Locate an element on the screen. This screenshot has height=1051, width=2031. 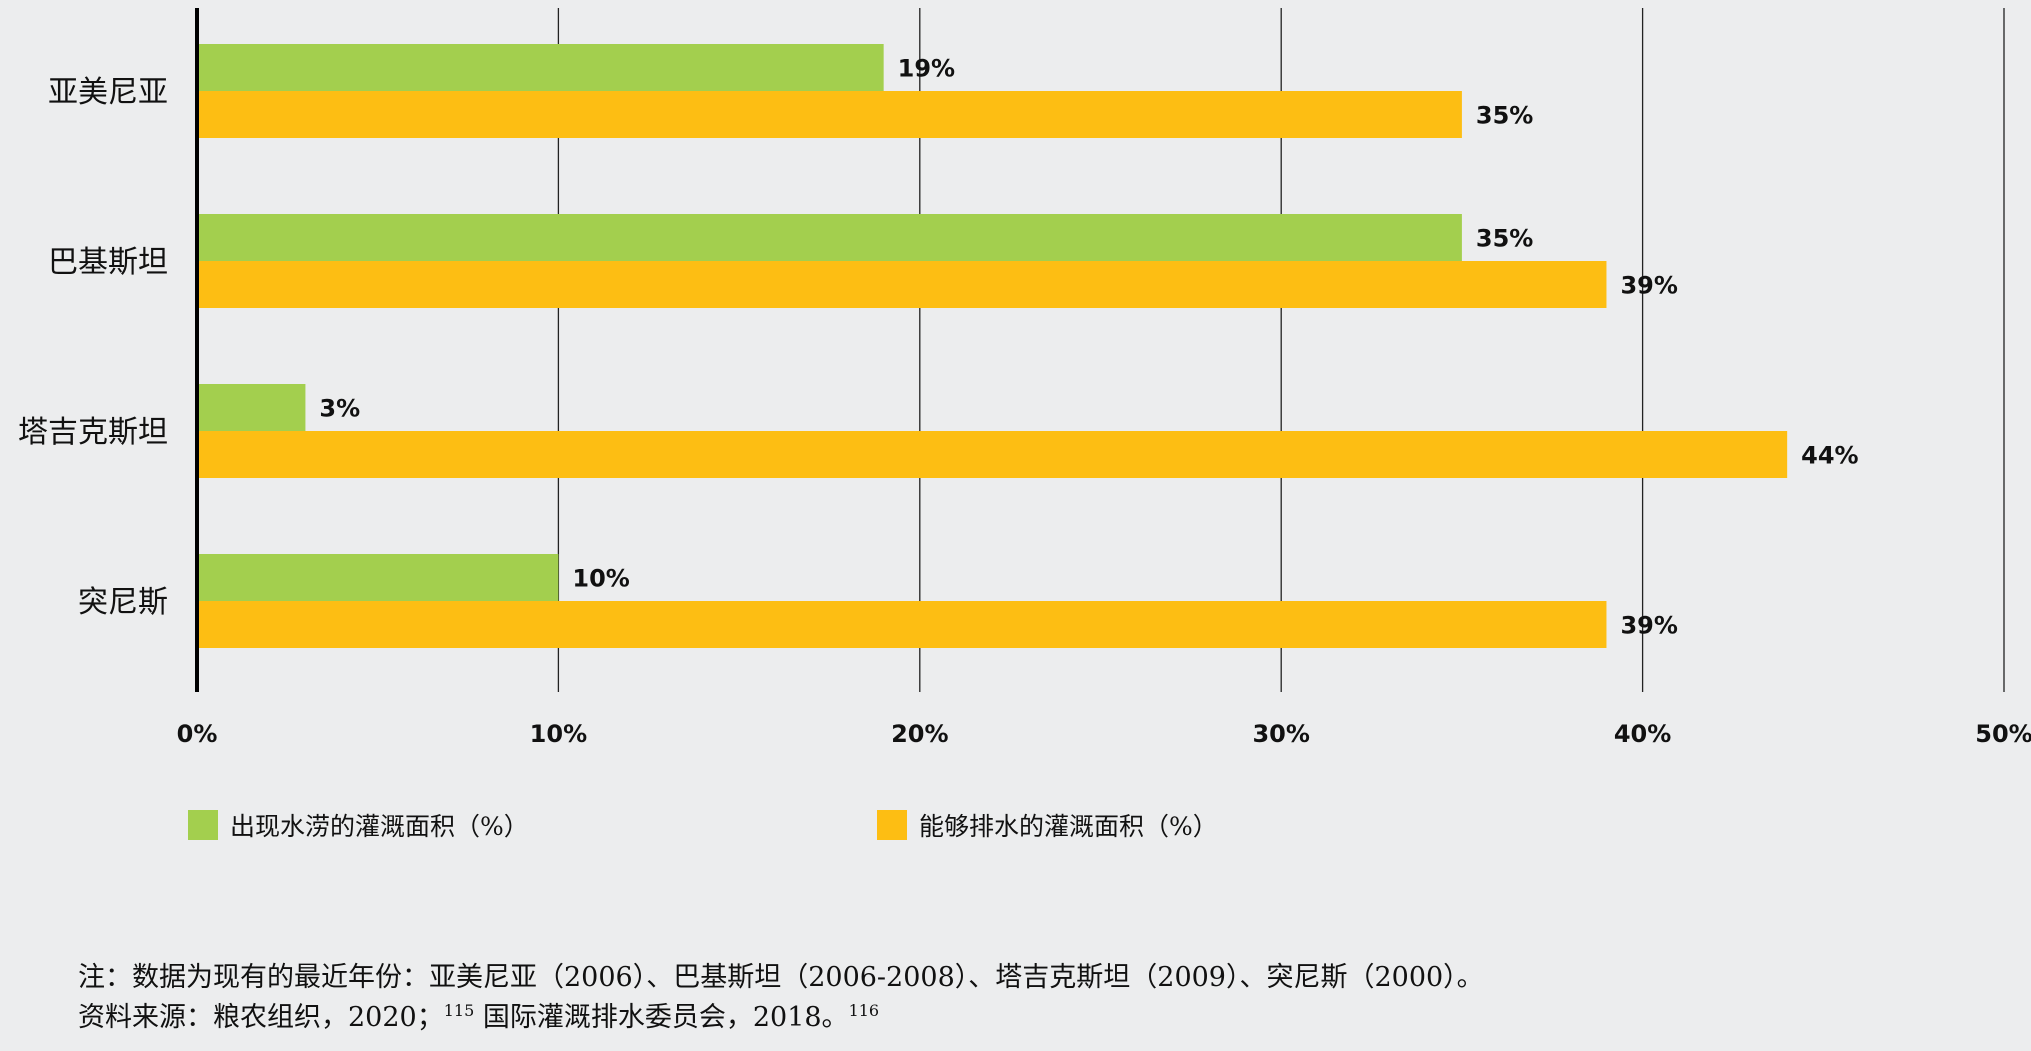
value-label-waterlogged-2: 3% is located at coordinates (339, 409).